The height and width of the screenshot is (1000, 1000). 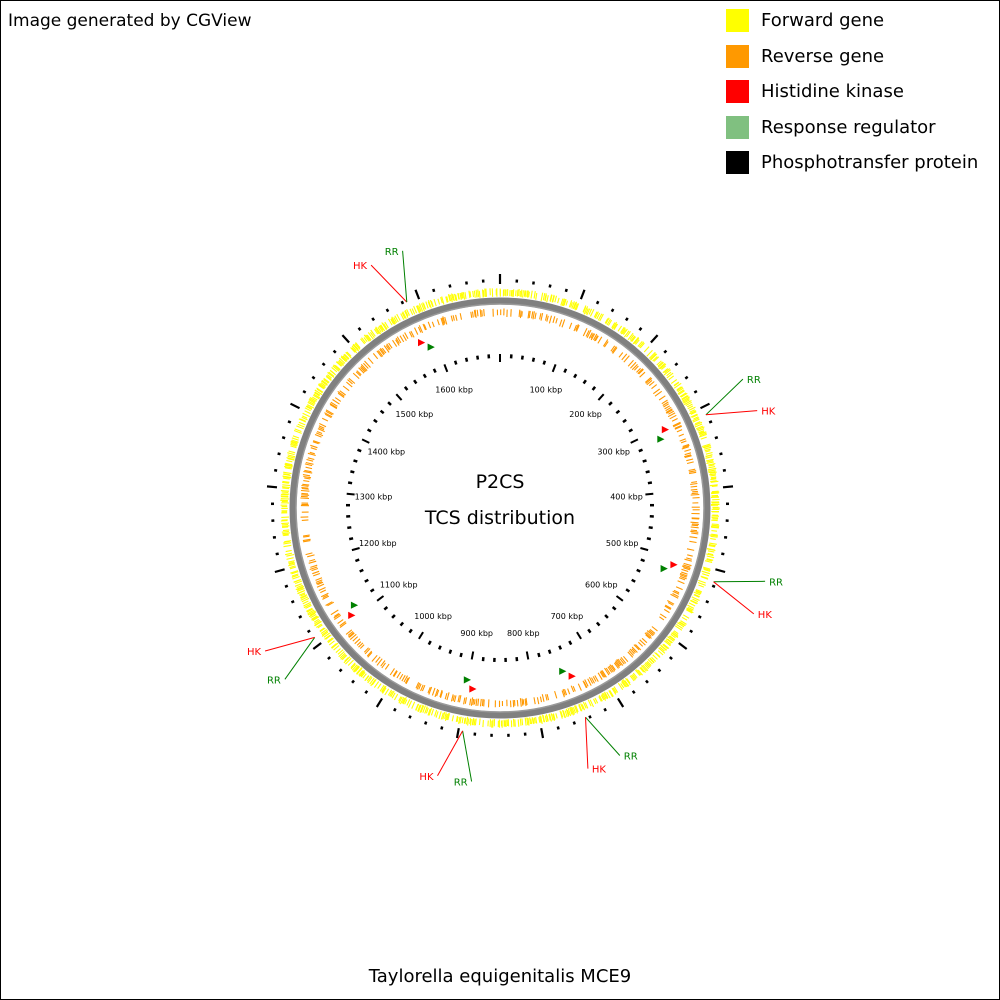 I want to click on rr-callout-label: RR, so click(x=461, y=783).